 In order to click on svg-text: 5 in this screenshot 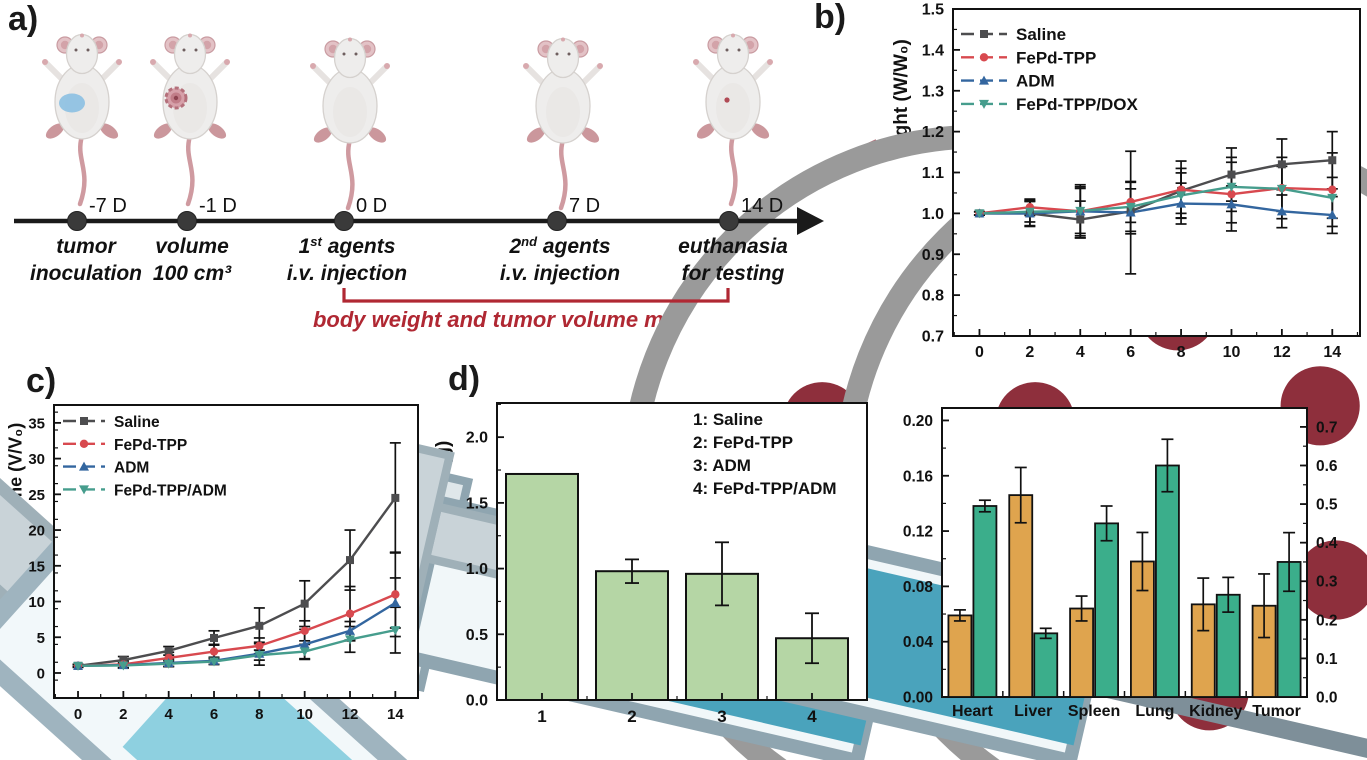, I will do `click(41, 638)`.